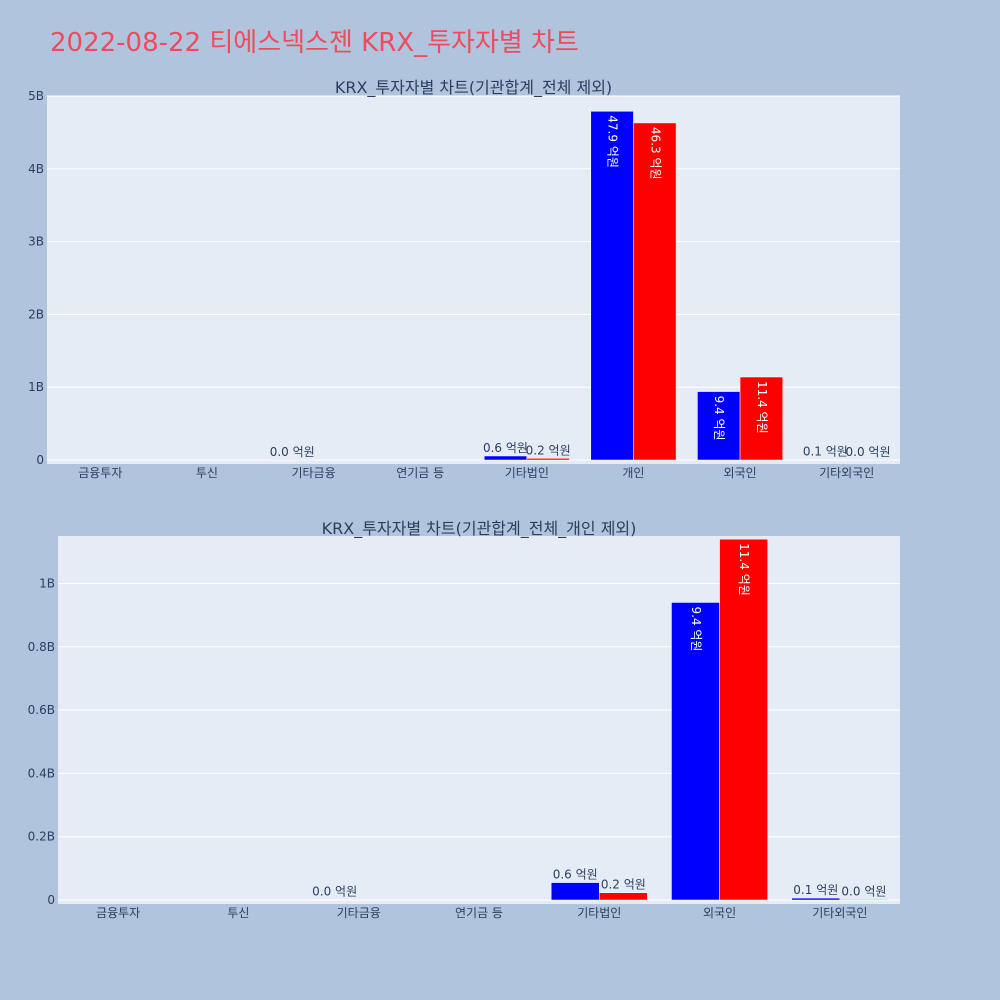 This screenshot has width=1000, height=1000. I want to click on y-tick-label: 0.6B, so click(41, 710).